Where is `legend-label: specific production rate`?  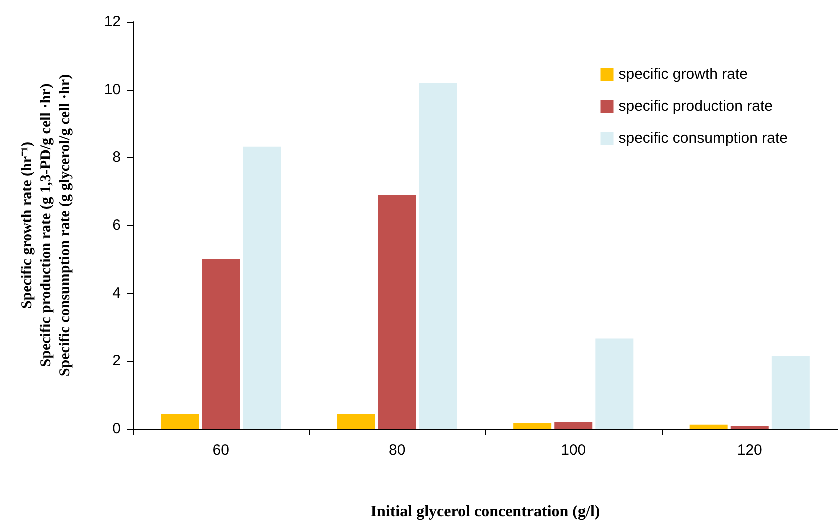
legend-label: specific production rate is located at coordinates (695, 106).